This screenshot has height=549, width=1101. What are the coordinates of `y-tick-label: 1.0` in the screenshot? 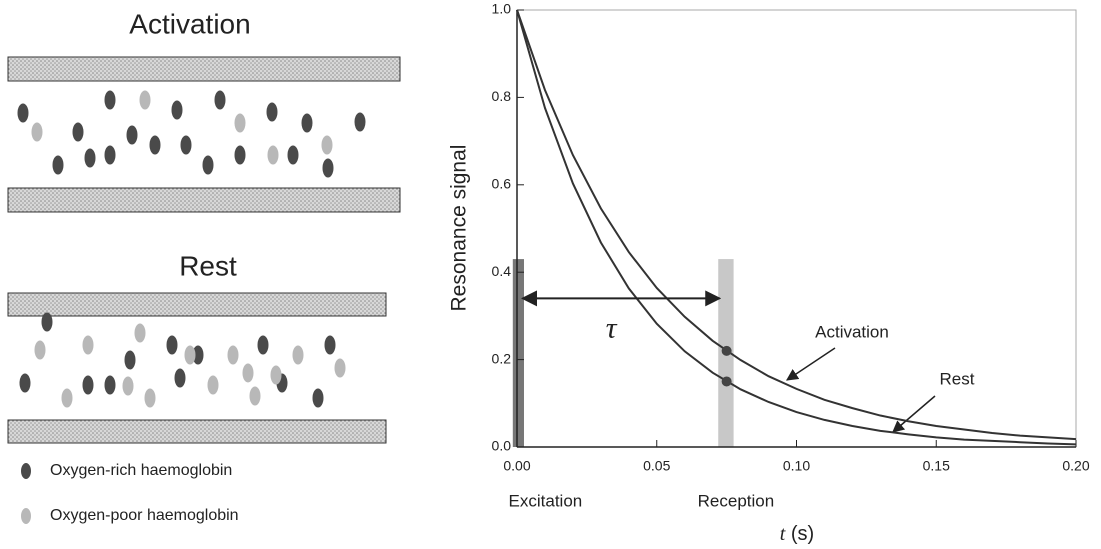 It's located at (502, 9).